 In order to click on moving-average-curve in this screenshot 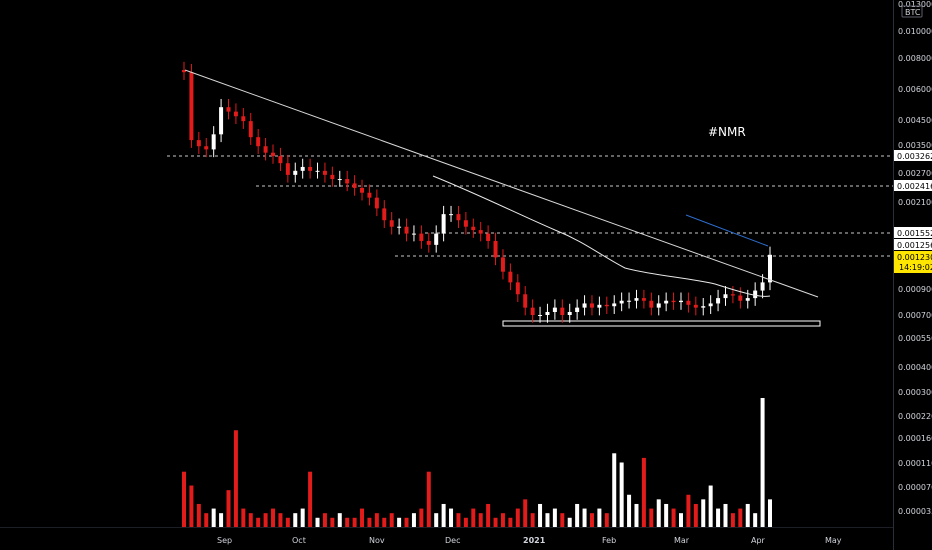, I will do `click(601, 236)`.